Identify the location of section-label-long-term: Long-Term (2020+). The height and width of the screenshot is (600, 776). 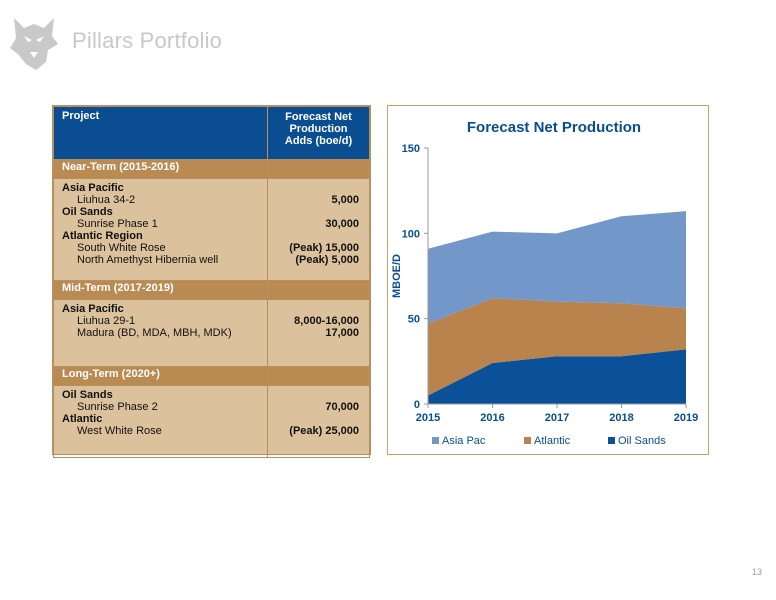
(160, 376).